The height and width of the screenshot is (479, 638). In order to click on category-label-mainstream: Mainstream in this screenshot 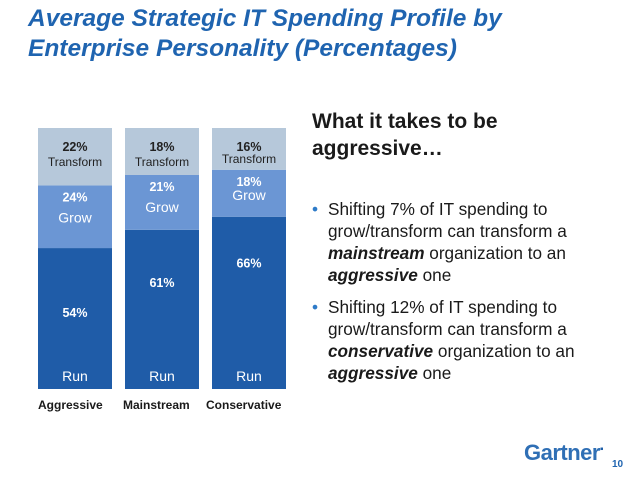, I will do `click(156, 405)`.